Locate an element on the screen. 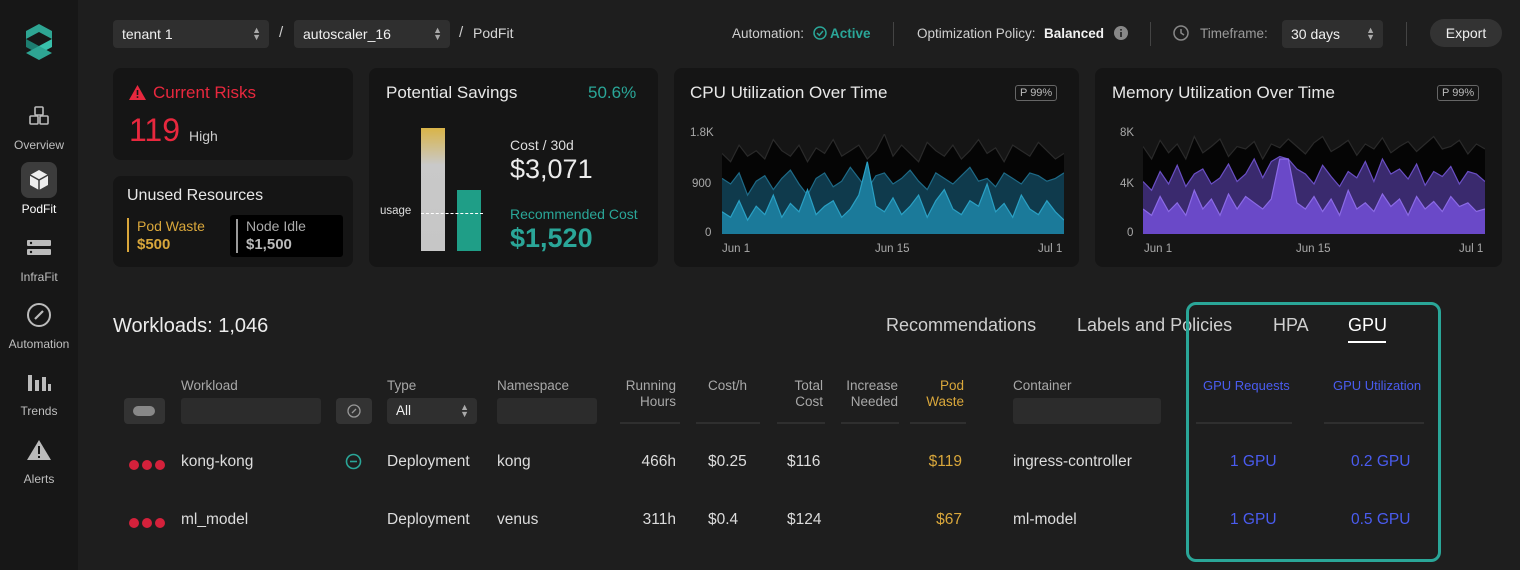 The height and width of the screenshot is (570, 1520). sidebar-item-label: InfraFit is located at coordinates (39, 277).